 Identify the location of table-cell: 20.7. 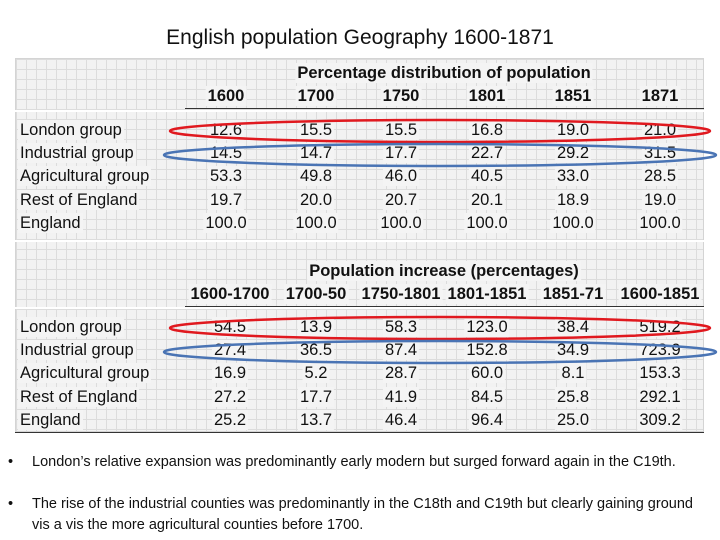
(401, 199).